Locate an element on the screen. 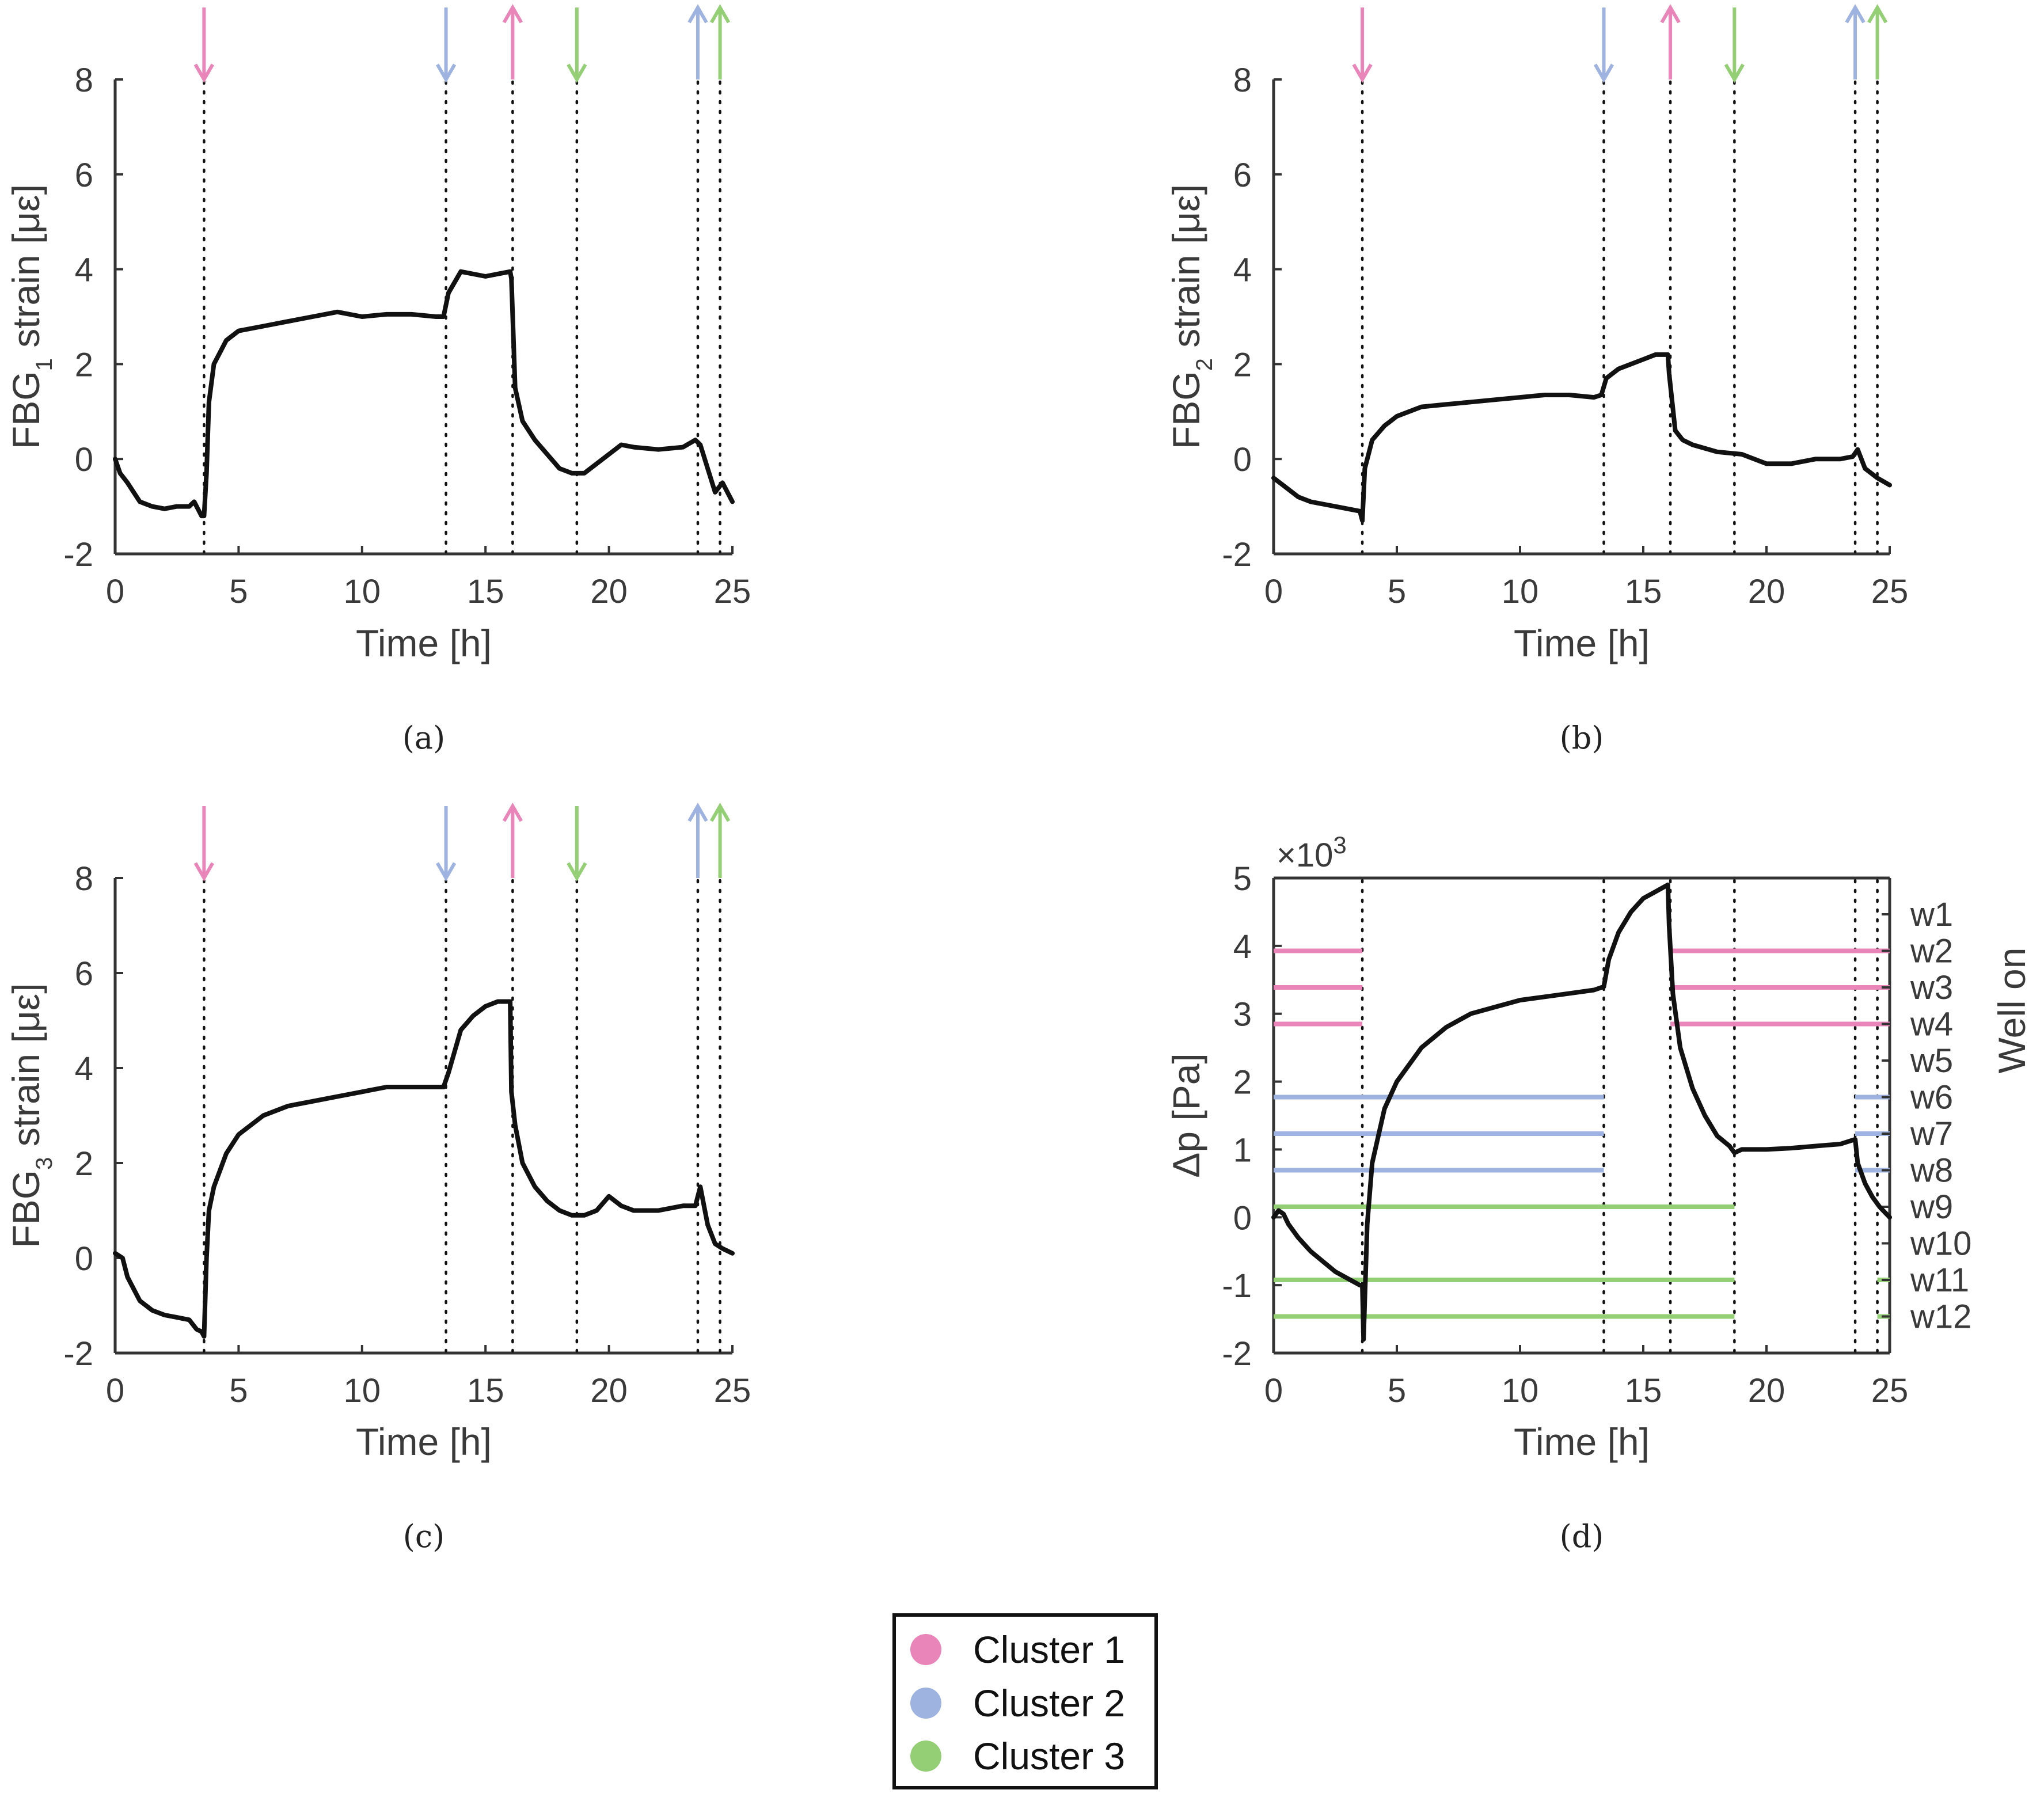 Image resolution: width=2044 pixels, height=1805 pixels. legend: Cluster 1 Cluster 2 Cluster 3 is located at coordinates (1025, 1701).